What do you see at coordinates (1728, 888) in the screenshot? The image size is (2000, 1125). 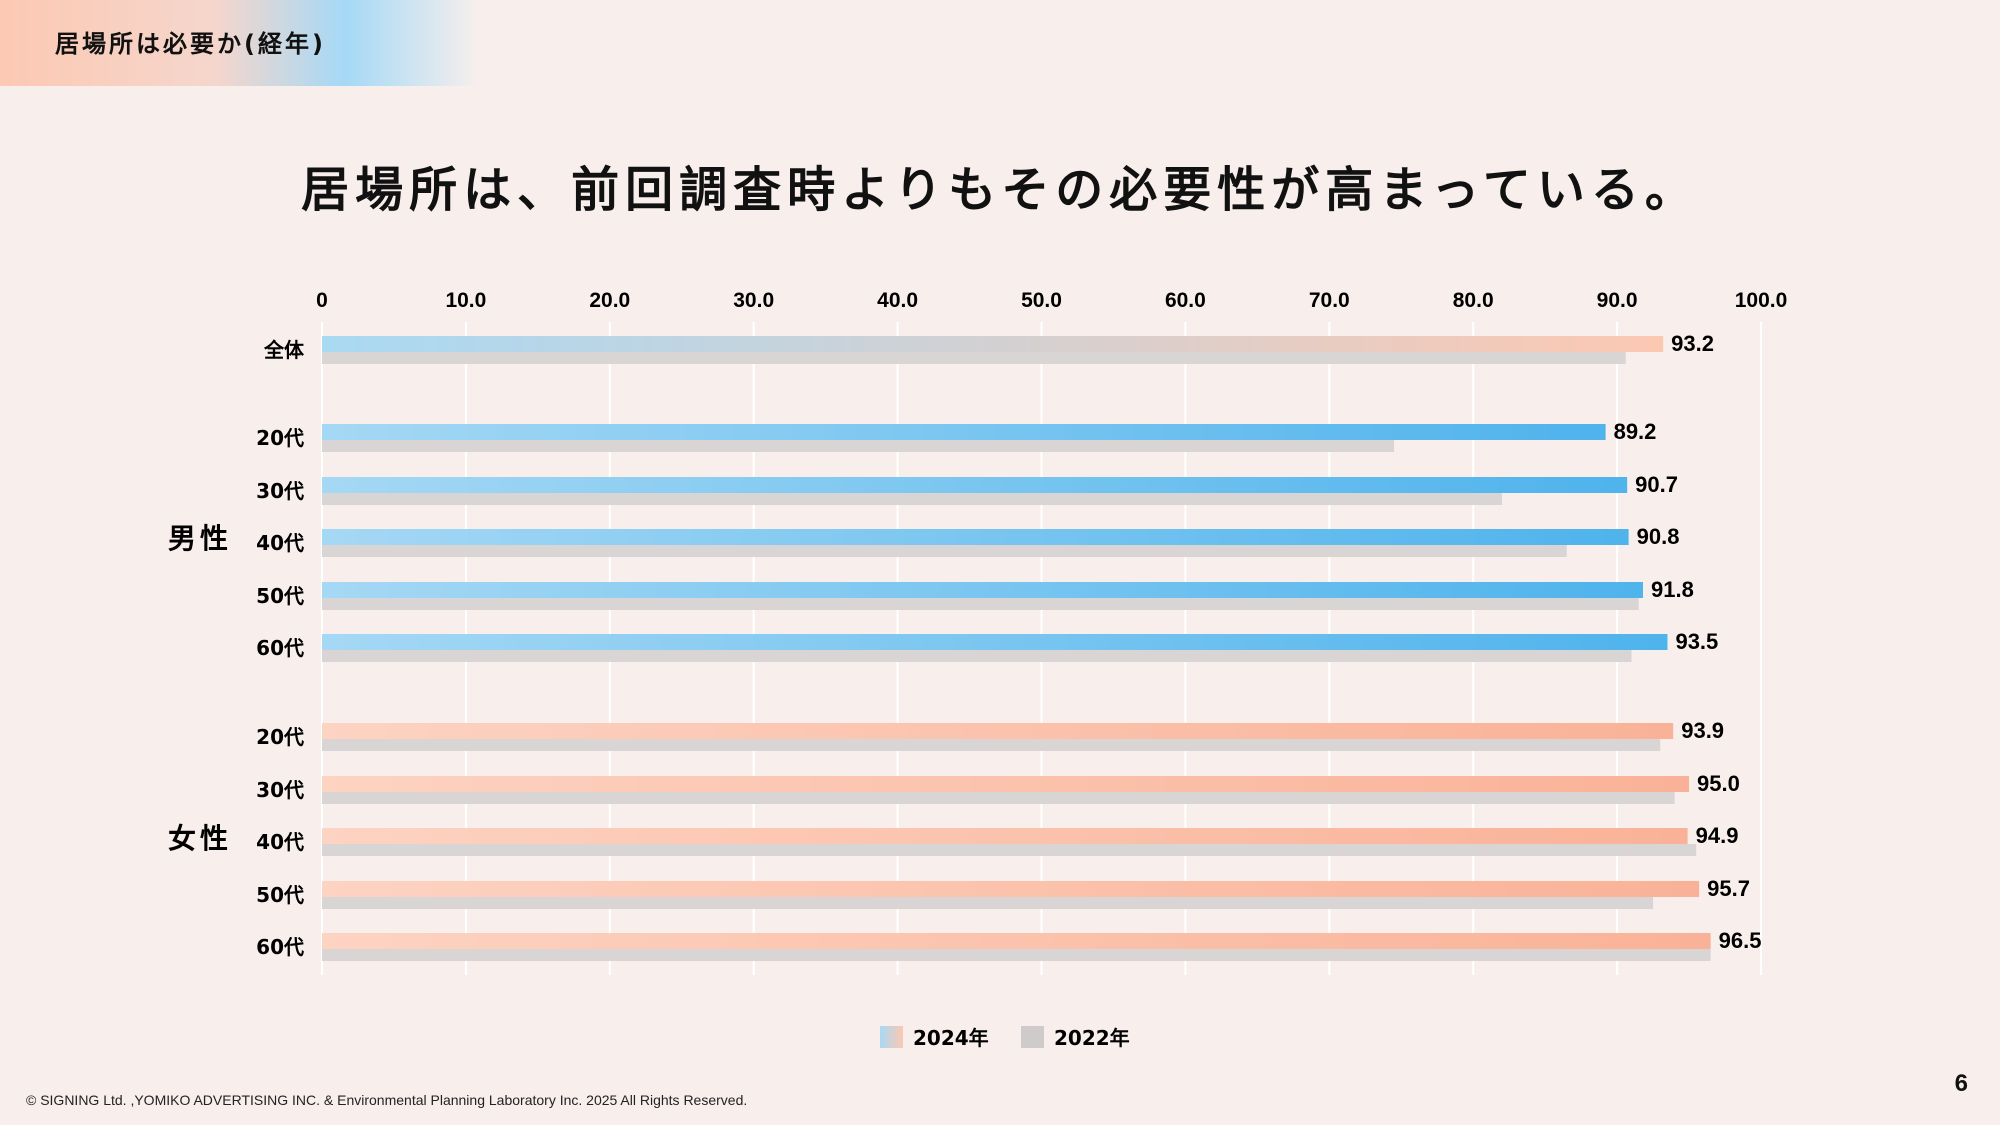 I see `data-label: 95.7` at bounding box center [1728, 888].